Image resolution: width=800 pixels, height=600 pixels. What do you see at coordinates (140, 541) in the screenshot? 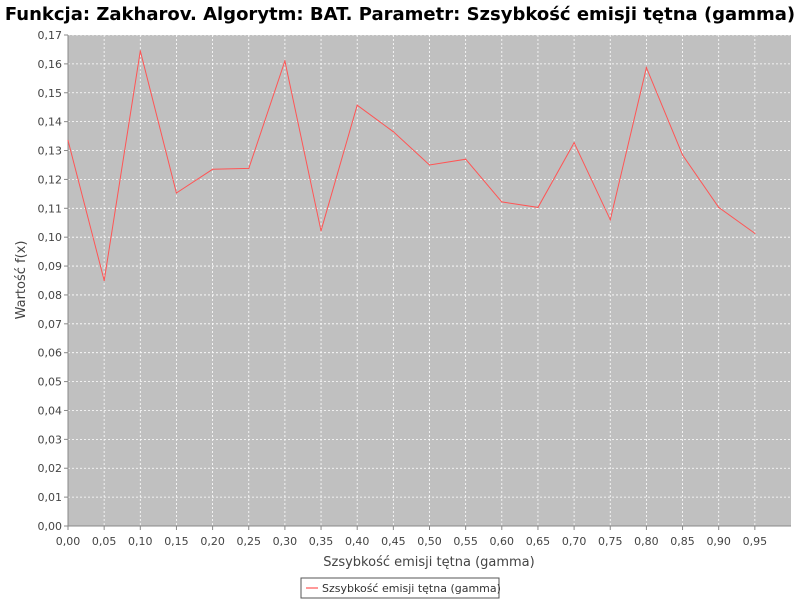
I see `x-tick-label: 0,10` at bounding box center [140, 541].